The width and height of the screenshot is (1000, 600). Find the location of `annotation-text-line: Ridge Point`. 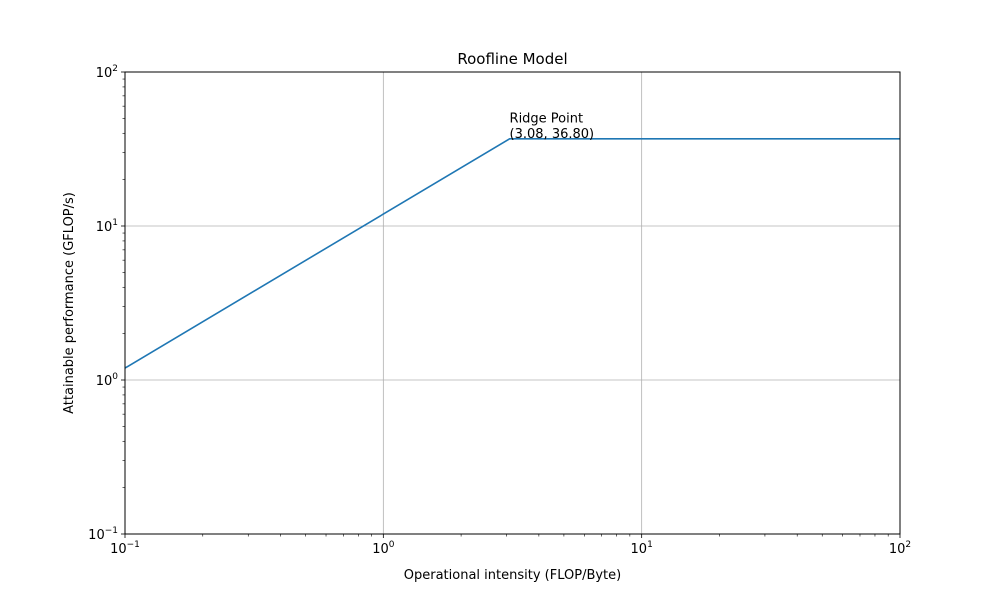

annotation-text-line: Ridge Point is located at coordinates (547, 118).